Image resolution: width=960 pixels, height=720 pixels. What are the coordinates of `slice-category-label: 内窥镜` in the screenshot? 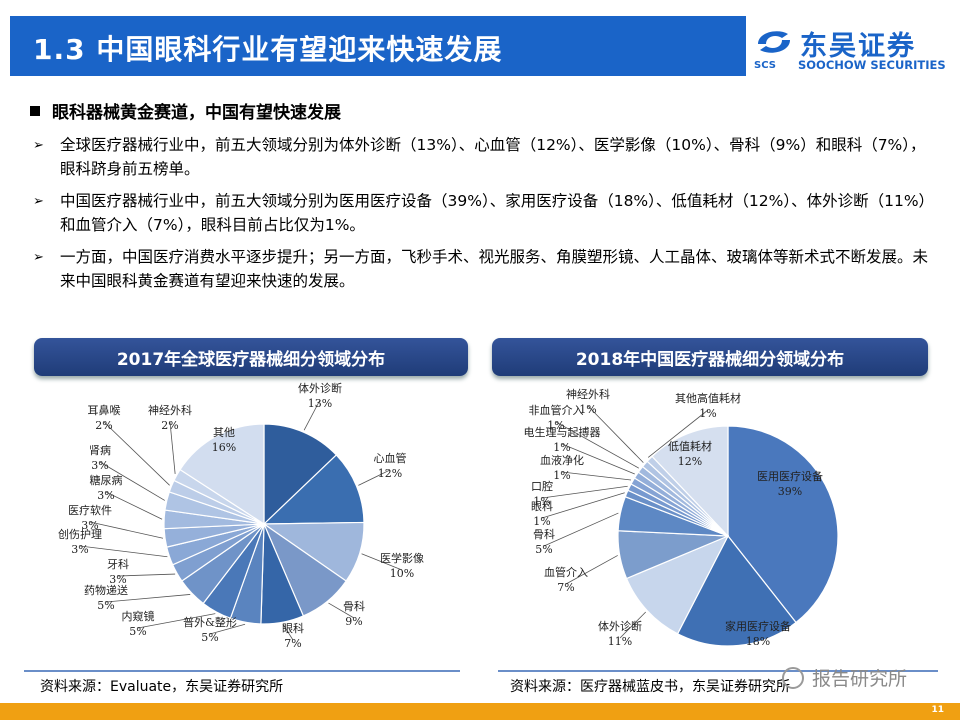 It's located at (138, 616).